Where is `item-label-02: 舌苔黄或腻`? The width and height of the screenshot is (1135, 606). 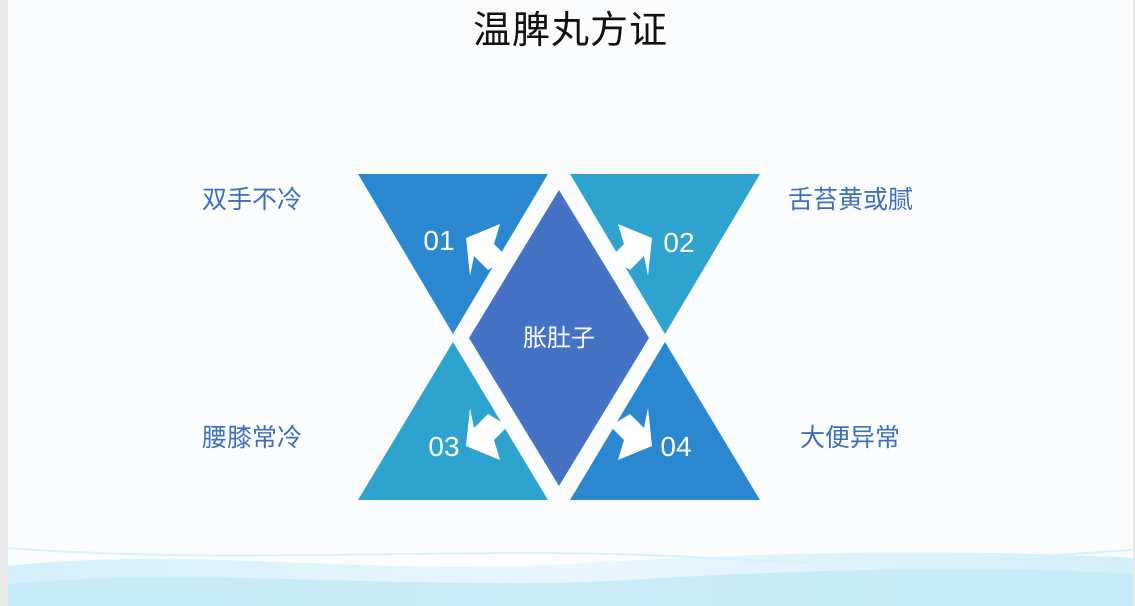 item-label-02: 舌苔黄或腻 is located at coordinates (851, 199).